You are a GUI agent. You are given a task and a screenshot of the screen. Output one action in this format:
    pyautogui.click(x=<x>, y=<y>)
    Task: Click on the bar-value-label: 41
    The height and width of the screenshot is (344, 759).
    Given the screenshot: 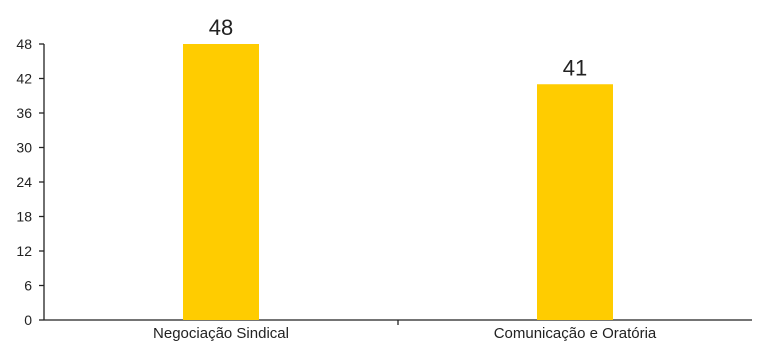 What is the action you would take?
    pyautogui.click(x=575, y=67)
    